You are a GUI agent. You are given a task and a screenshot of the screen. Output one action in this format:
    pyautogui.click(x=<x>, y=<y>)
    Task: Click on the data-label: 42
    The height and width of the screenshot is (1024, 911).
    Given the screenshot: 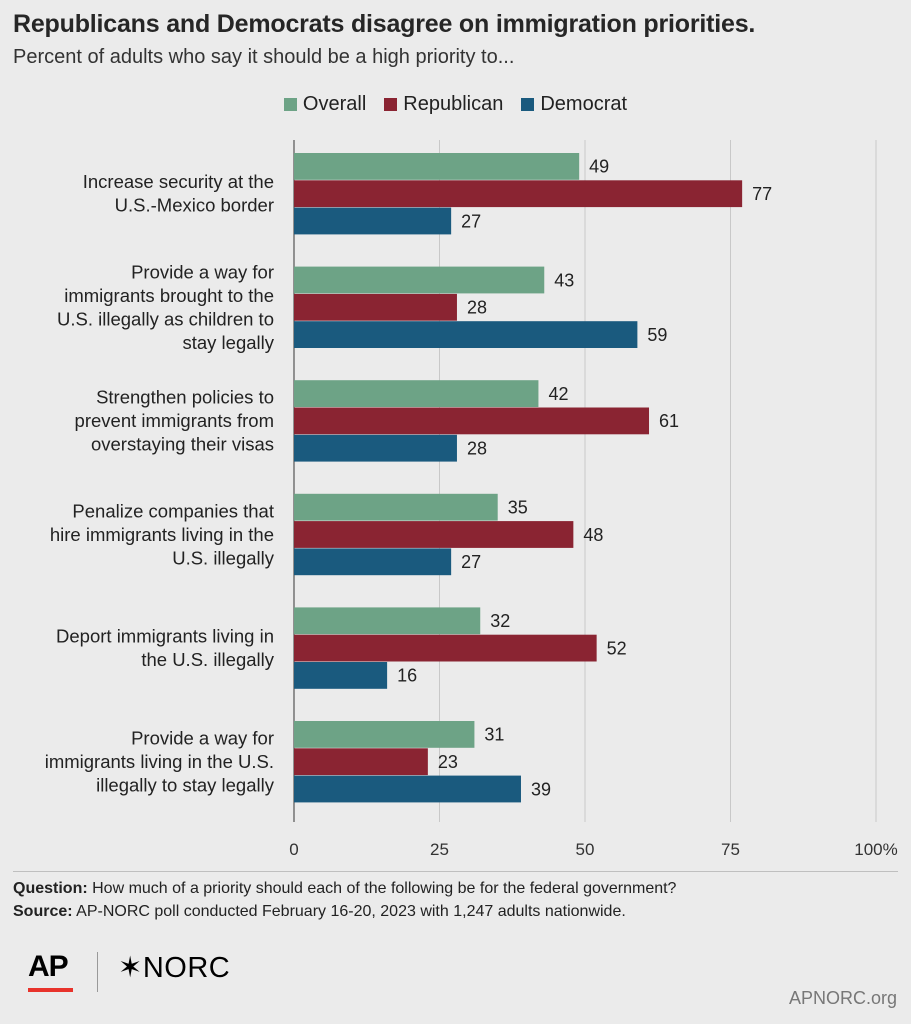 What is the action you would take?
    pyautogui.click(x=558, y=394)
    